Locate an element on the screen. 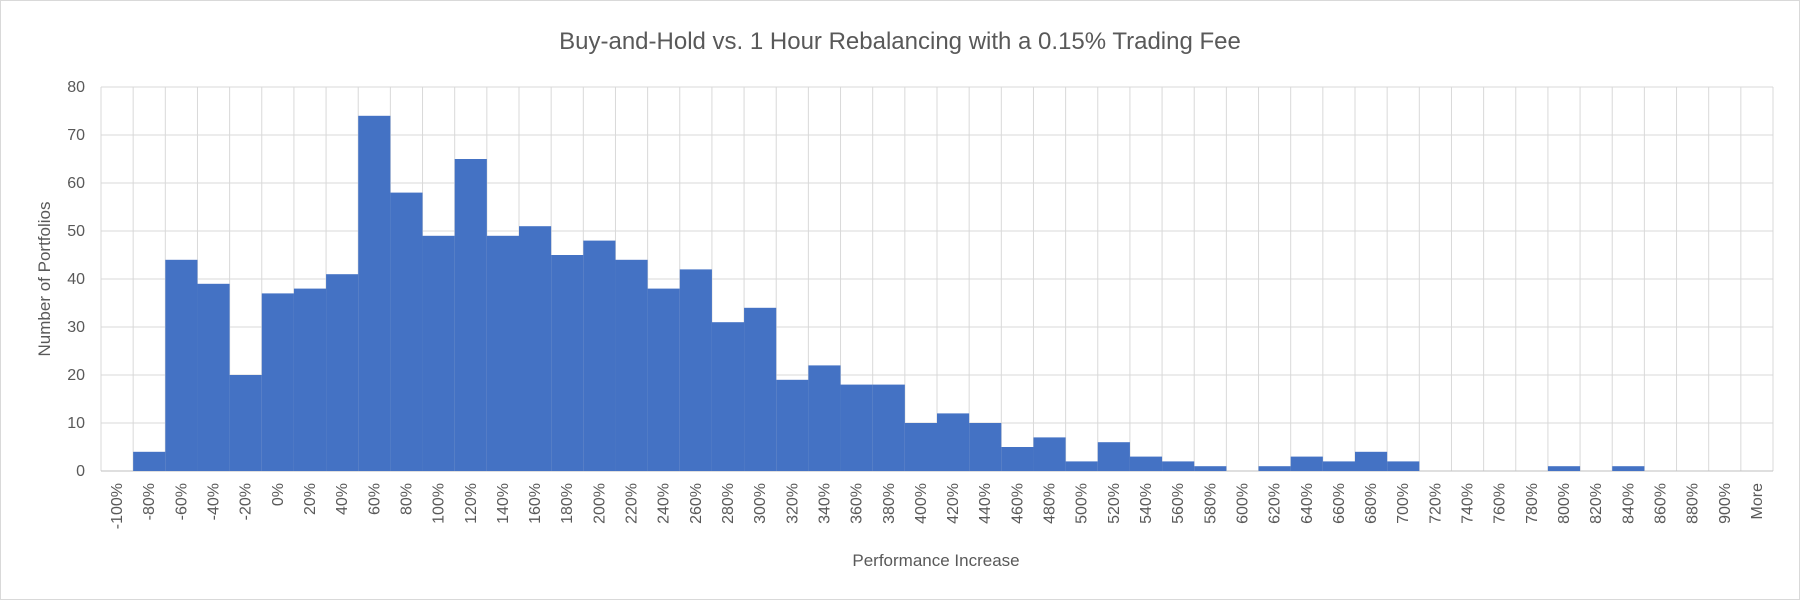 The height and width of the screenshot is (606, 1802). x-tick-label: 740% is located at coordinates (1468, 503).